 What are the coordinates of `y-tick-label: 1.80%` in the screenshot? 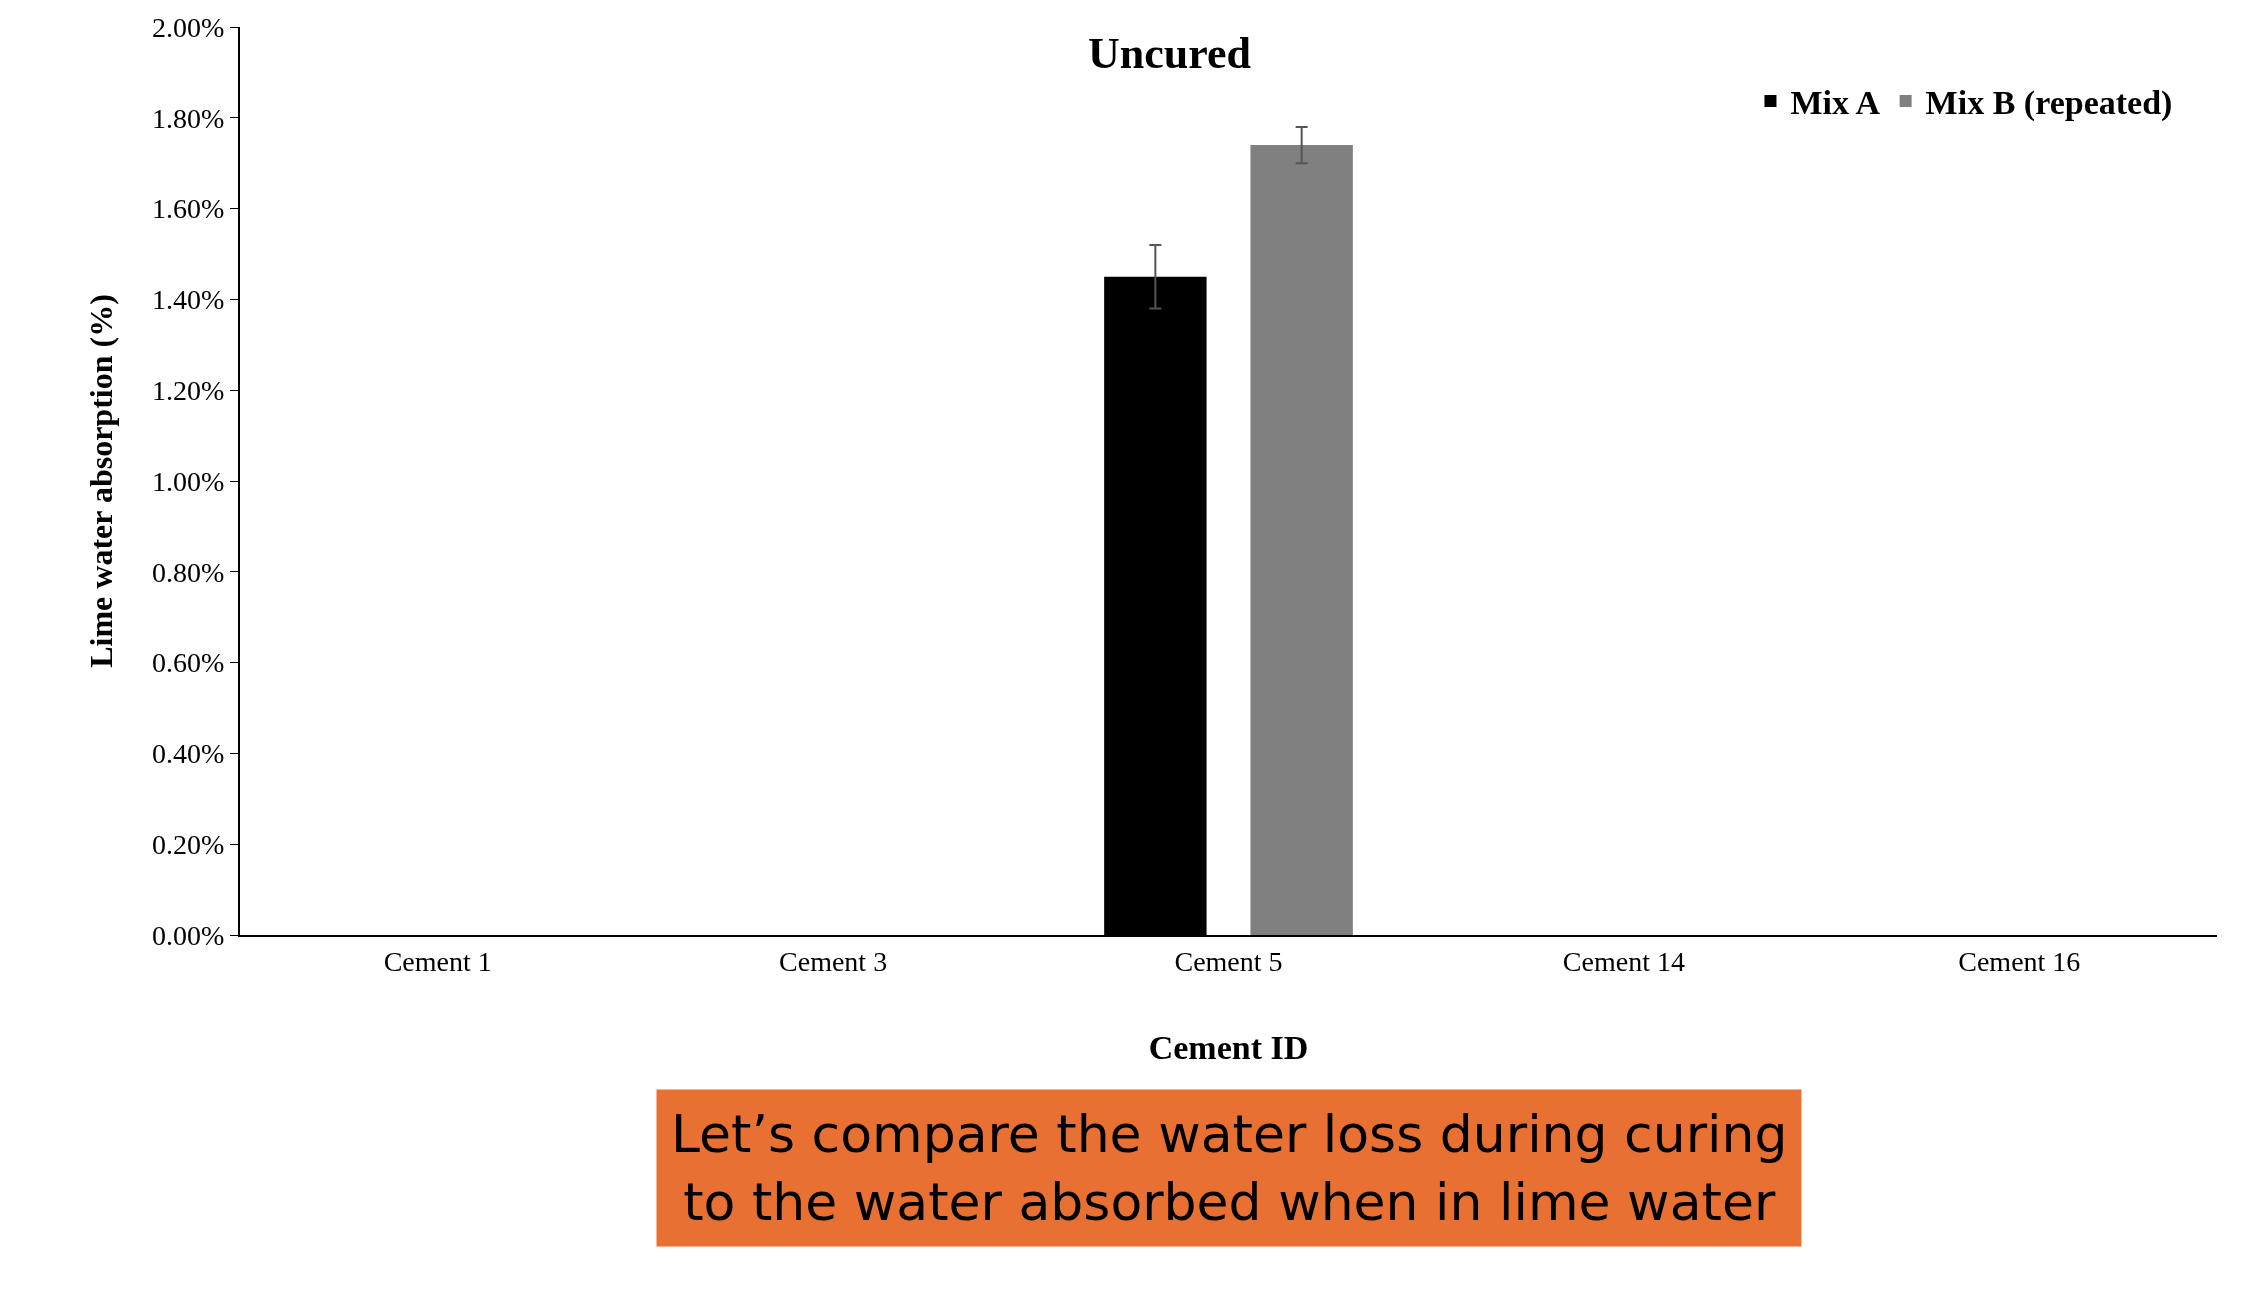 It's located at (188, 118).